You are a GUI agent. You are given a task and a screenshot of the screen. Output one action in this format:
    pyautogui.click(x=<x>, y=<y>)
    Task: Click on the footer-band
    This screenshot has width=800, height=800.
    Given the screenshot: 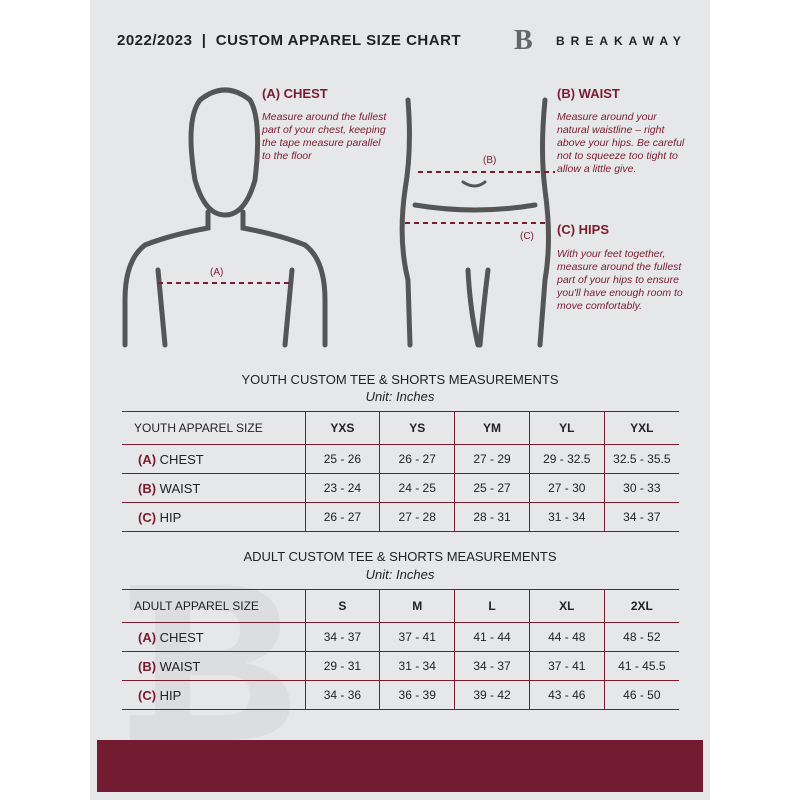 What is the action you would take?
    pyautogui.click(x=400, y=766)
    